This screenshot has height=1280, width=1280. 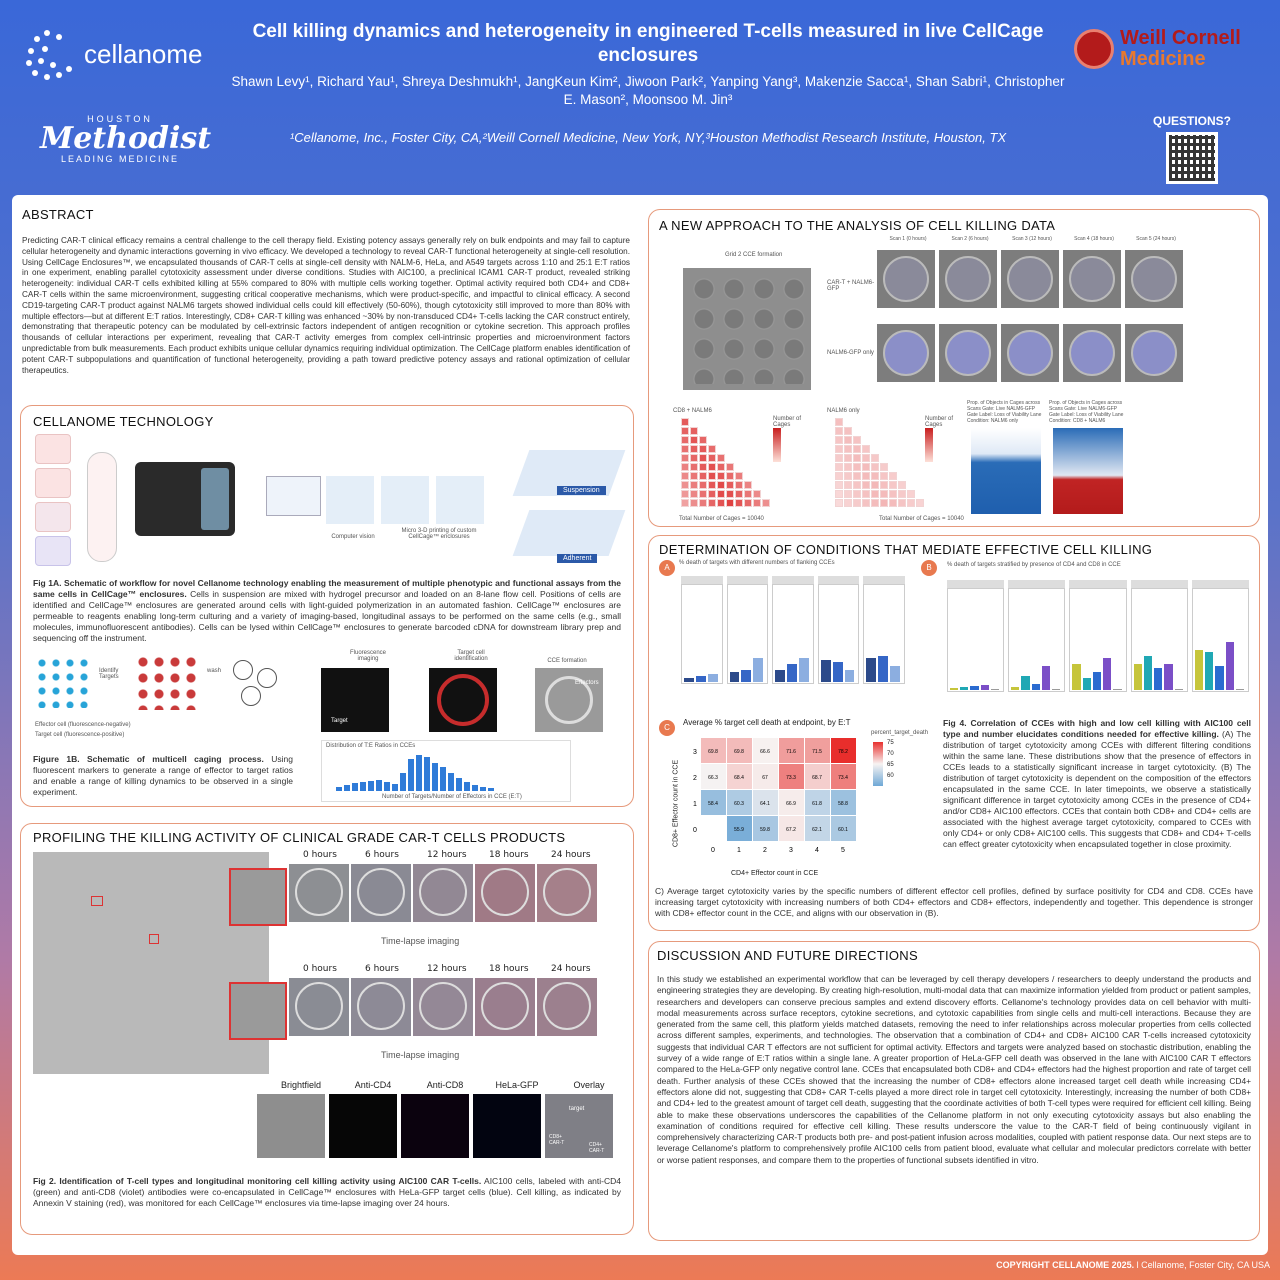 I want to click on discussion-heading: DISCUSSION AND FUTURE DIRECTIONS, so click(x=787, y=955).